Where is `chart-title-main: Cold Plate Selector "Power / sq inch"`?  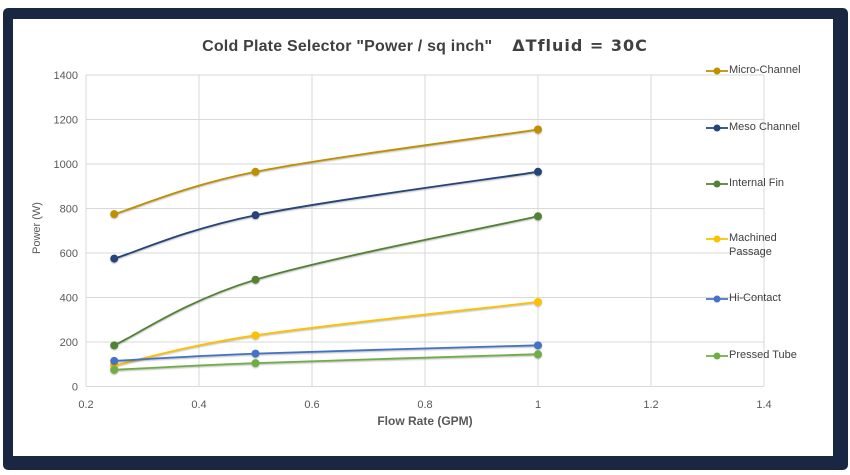 chart-title-main: Cold Plate Selector "Power / sq inch" is located at coordinates (347, 46).